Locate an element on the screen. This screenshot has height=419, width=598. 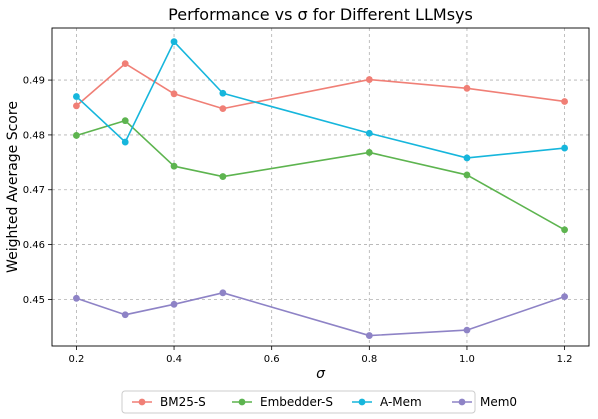
x-tick-label: 0.4 is located at coordinates (174, 359).